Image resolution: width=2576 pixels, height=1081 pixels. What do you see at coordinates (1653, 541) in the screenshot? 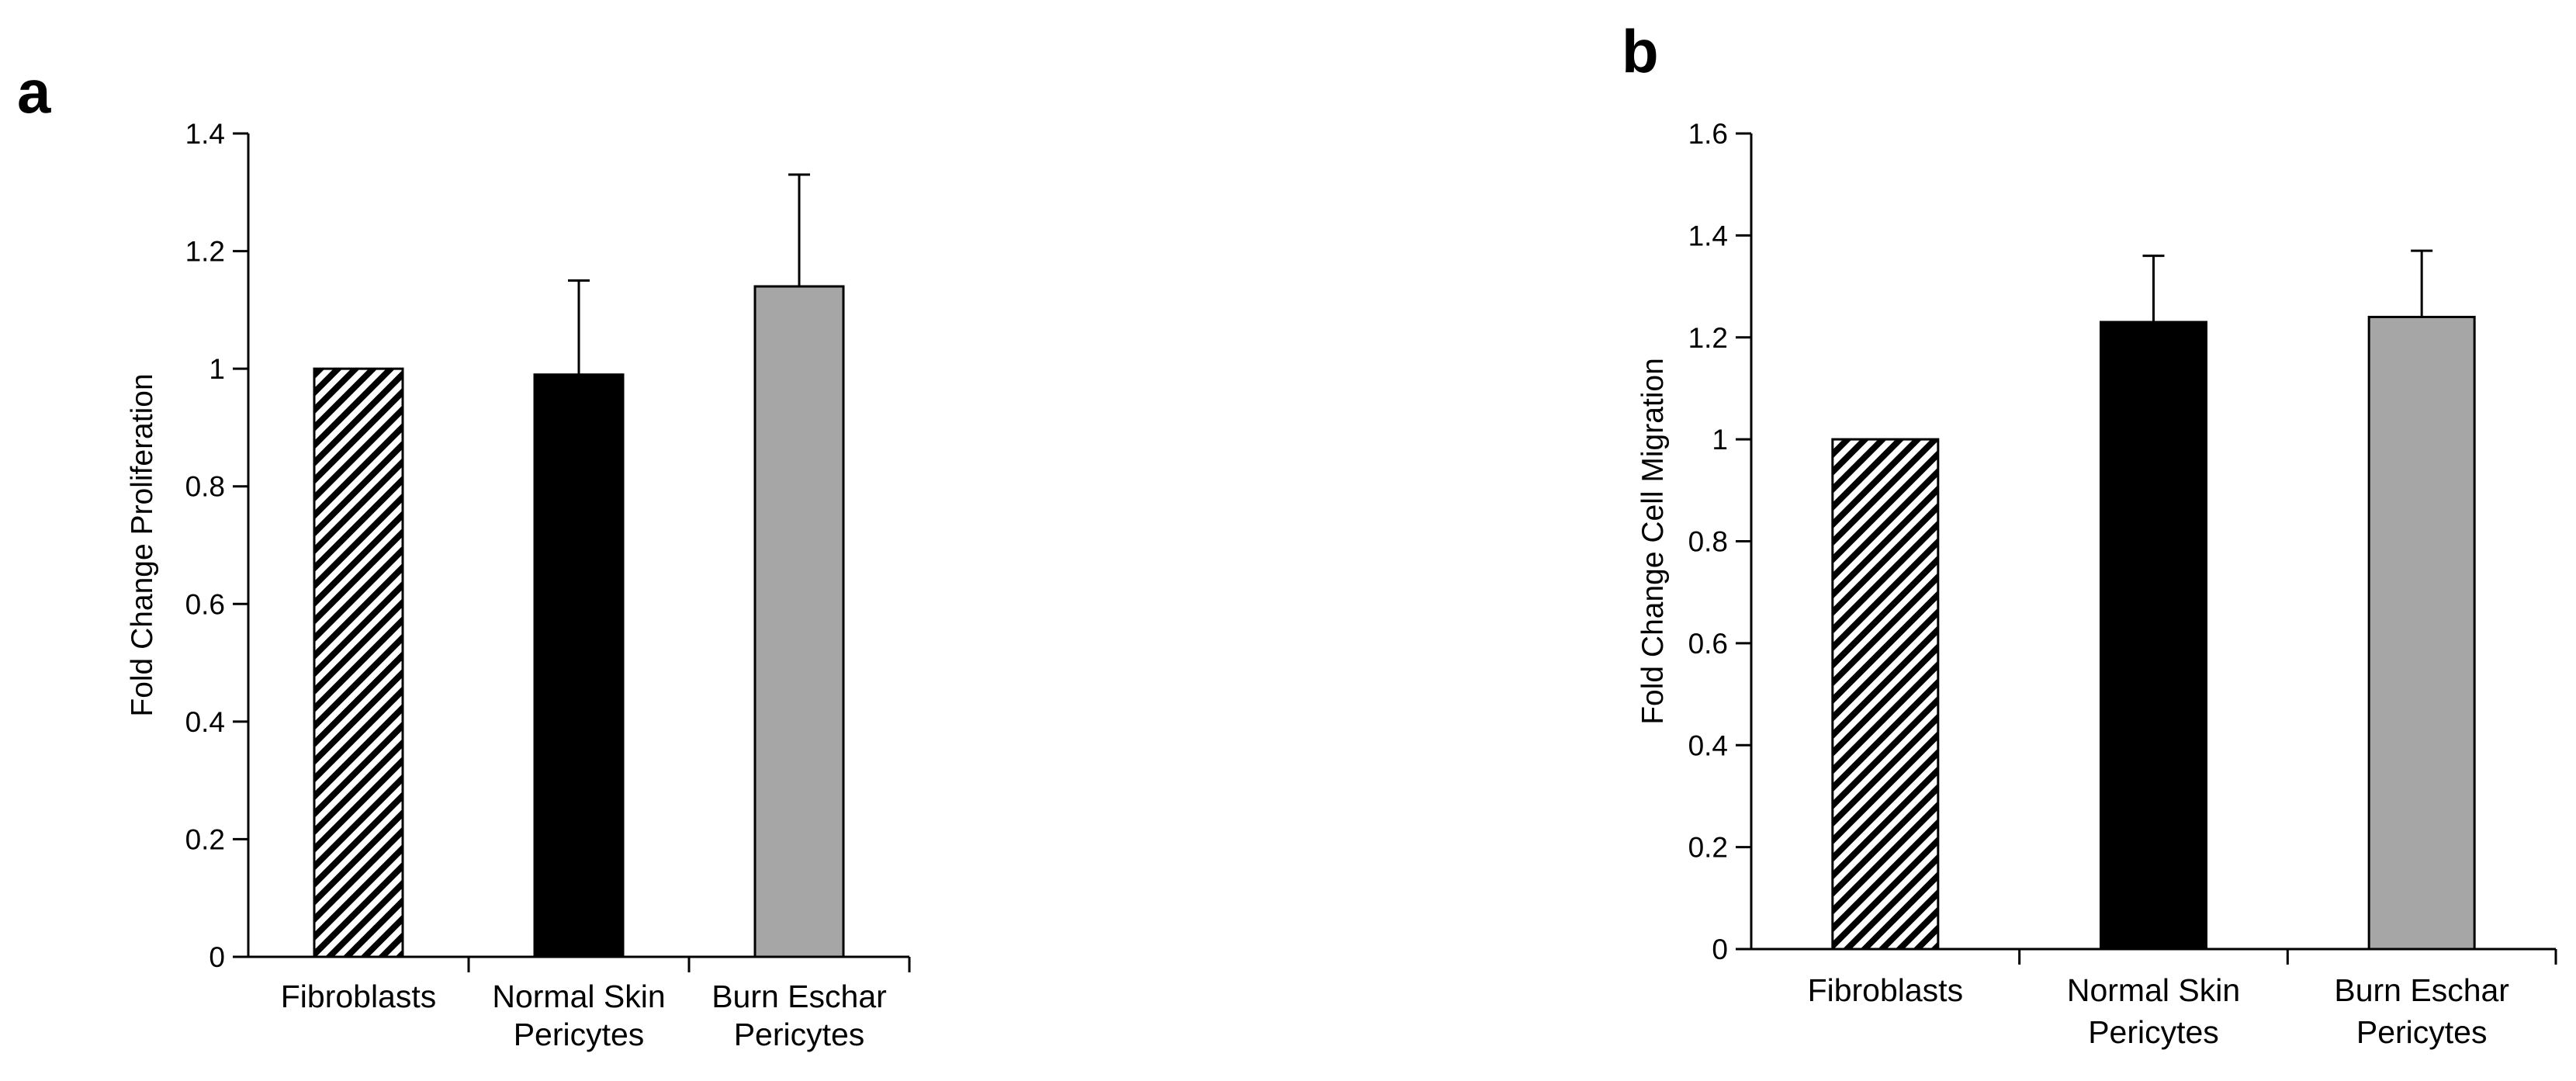
I see `y-axis-title: Fold Change Cell Migration` at bounding box center [1653, 541].